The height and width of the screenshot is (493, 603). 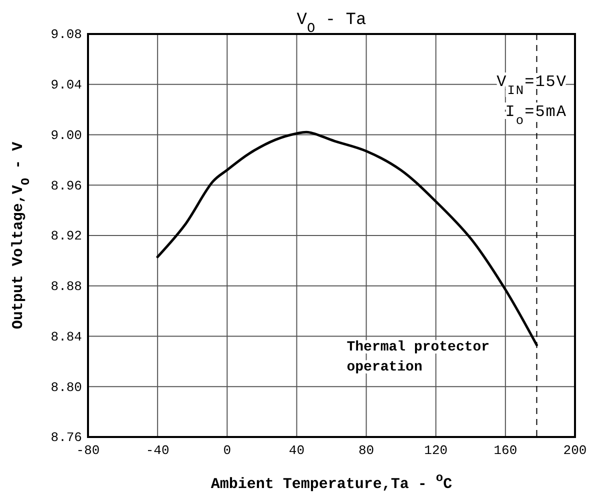 I want to click on y-tick-label: 8.88, so click(x=66, y=286).